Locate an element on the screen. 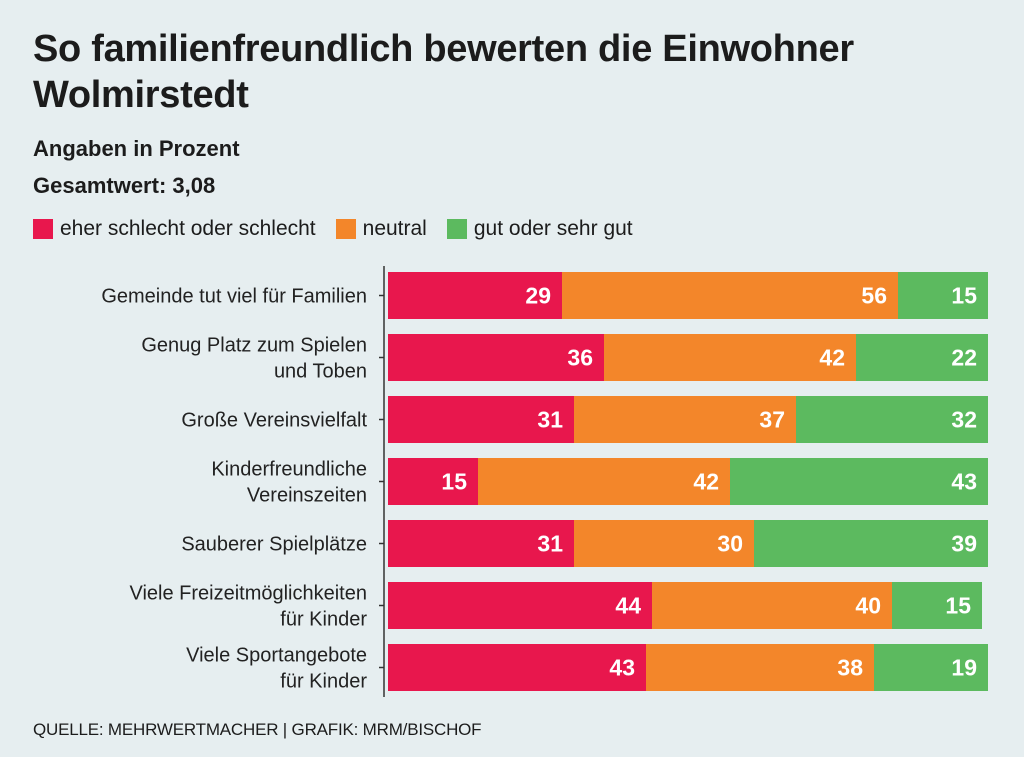 The image size is (1024, 757). category-label: Viele Sportangebote is located at coordinates (276, 656).